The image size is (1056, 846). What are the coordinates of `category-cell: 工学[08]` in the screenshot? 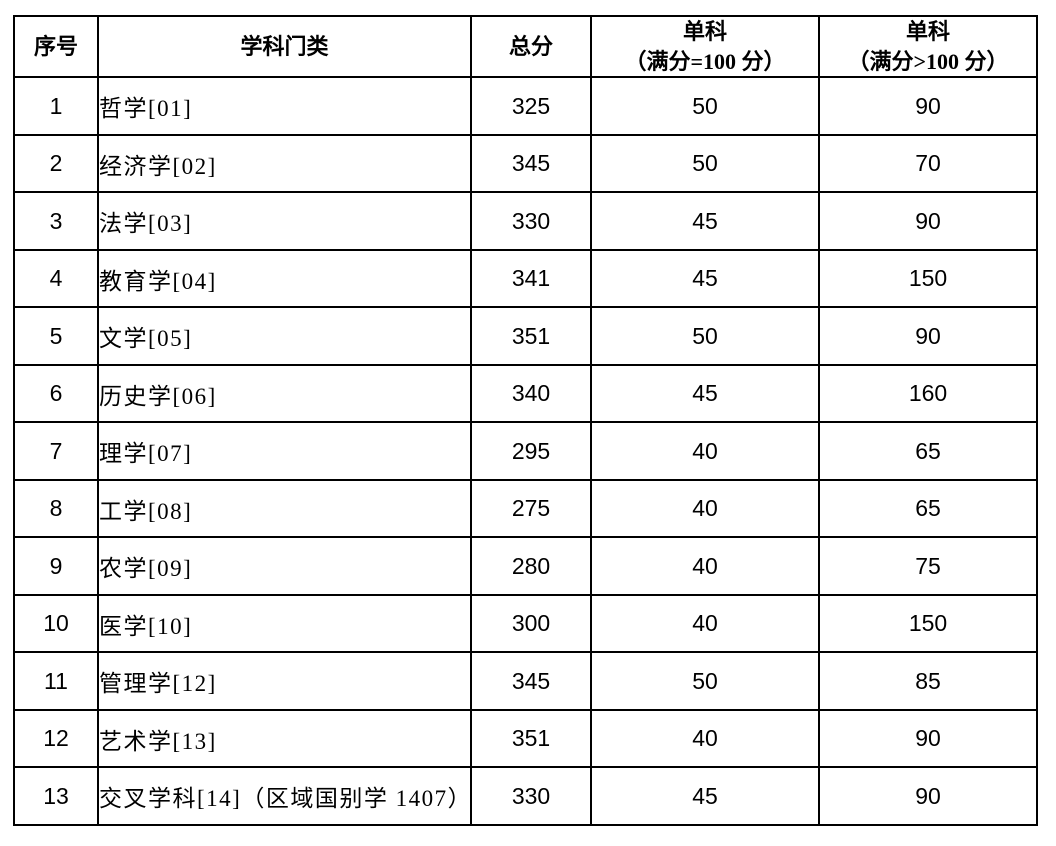 It's located at (284, 508).